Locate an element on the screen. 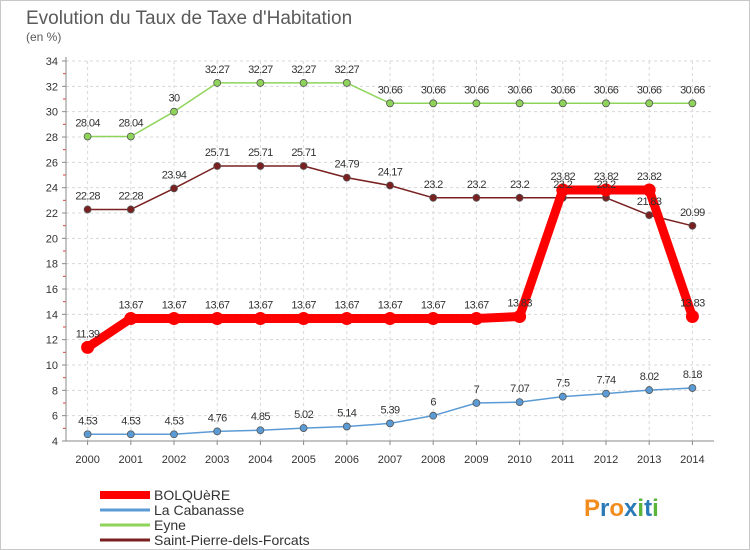 This screenshot has height=550, width=750. chart-title: Evolution du Taux de Taxe d'Habitation is located at coordinates (189, 18).